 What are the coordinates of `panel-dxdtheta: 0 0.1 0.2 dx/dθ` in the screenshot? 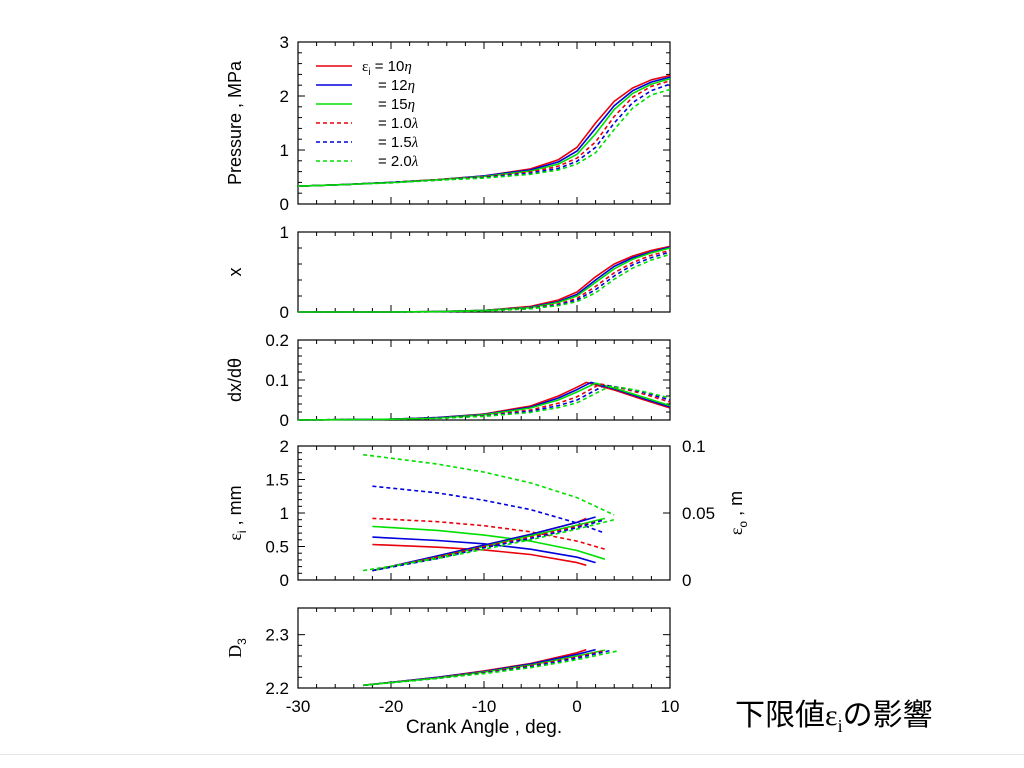 It's located at (448, 380).